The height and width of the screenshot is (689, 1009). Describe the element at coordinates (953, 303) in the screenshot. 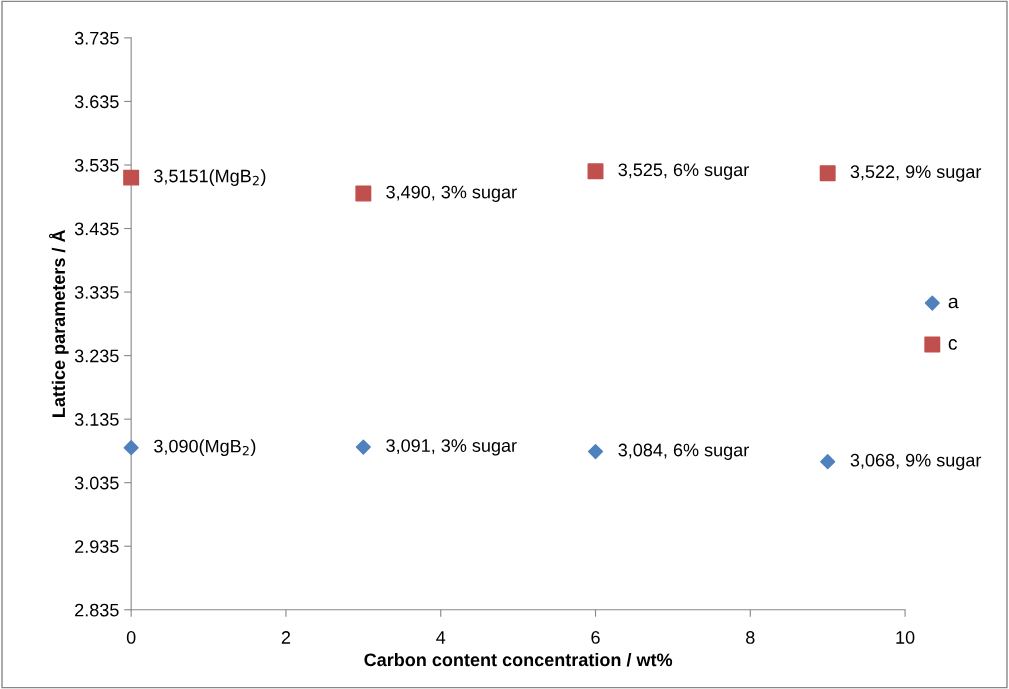

I see `legend-label: a` at that location.